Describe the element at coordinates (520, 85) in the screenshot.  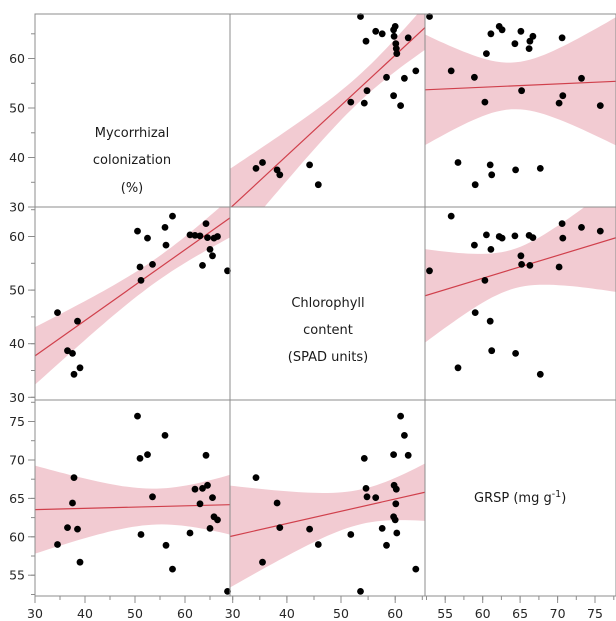
I see `fit-line-mycorrhizal-vs-grsp` at that location.